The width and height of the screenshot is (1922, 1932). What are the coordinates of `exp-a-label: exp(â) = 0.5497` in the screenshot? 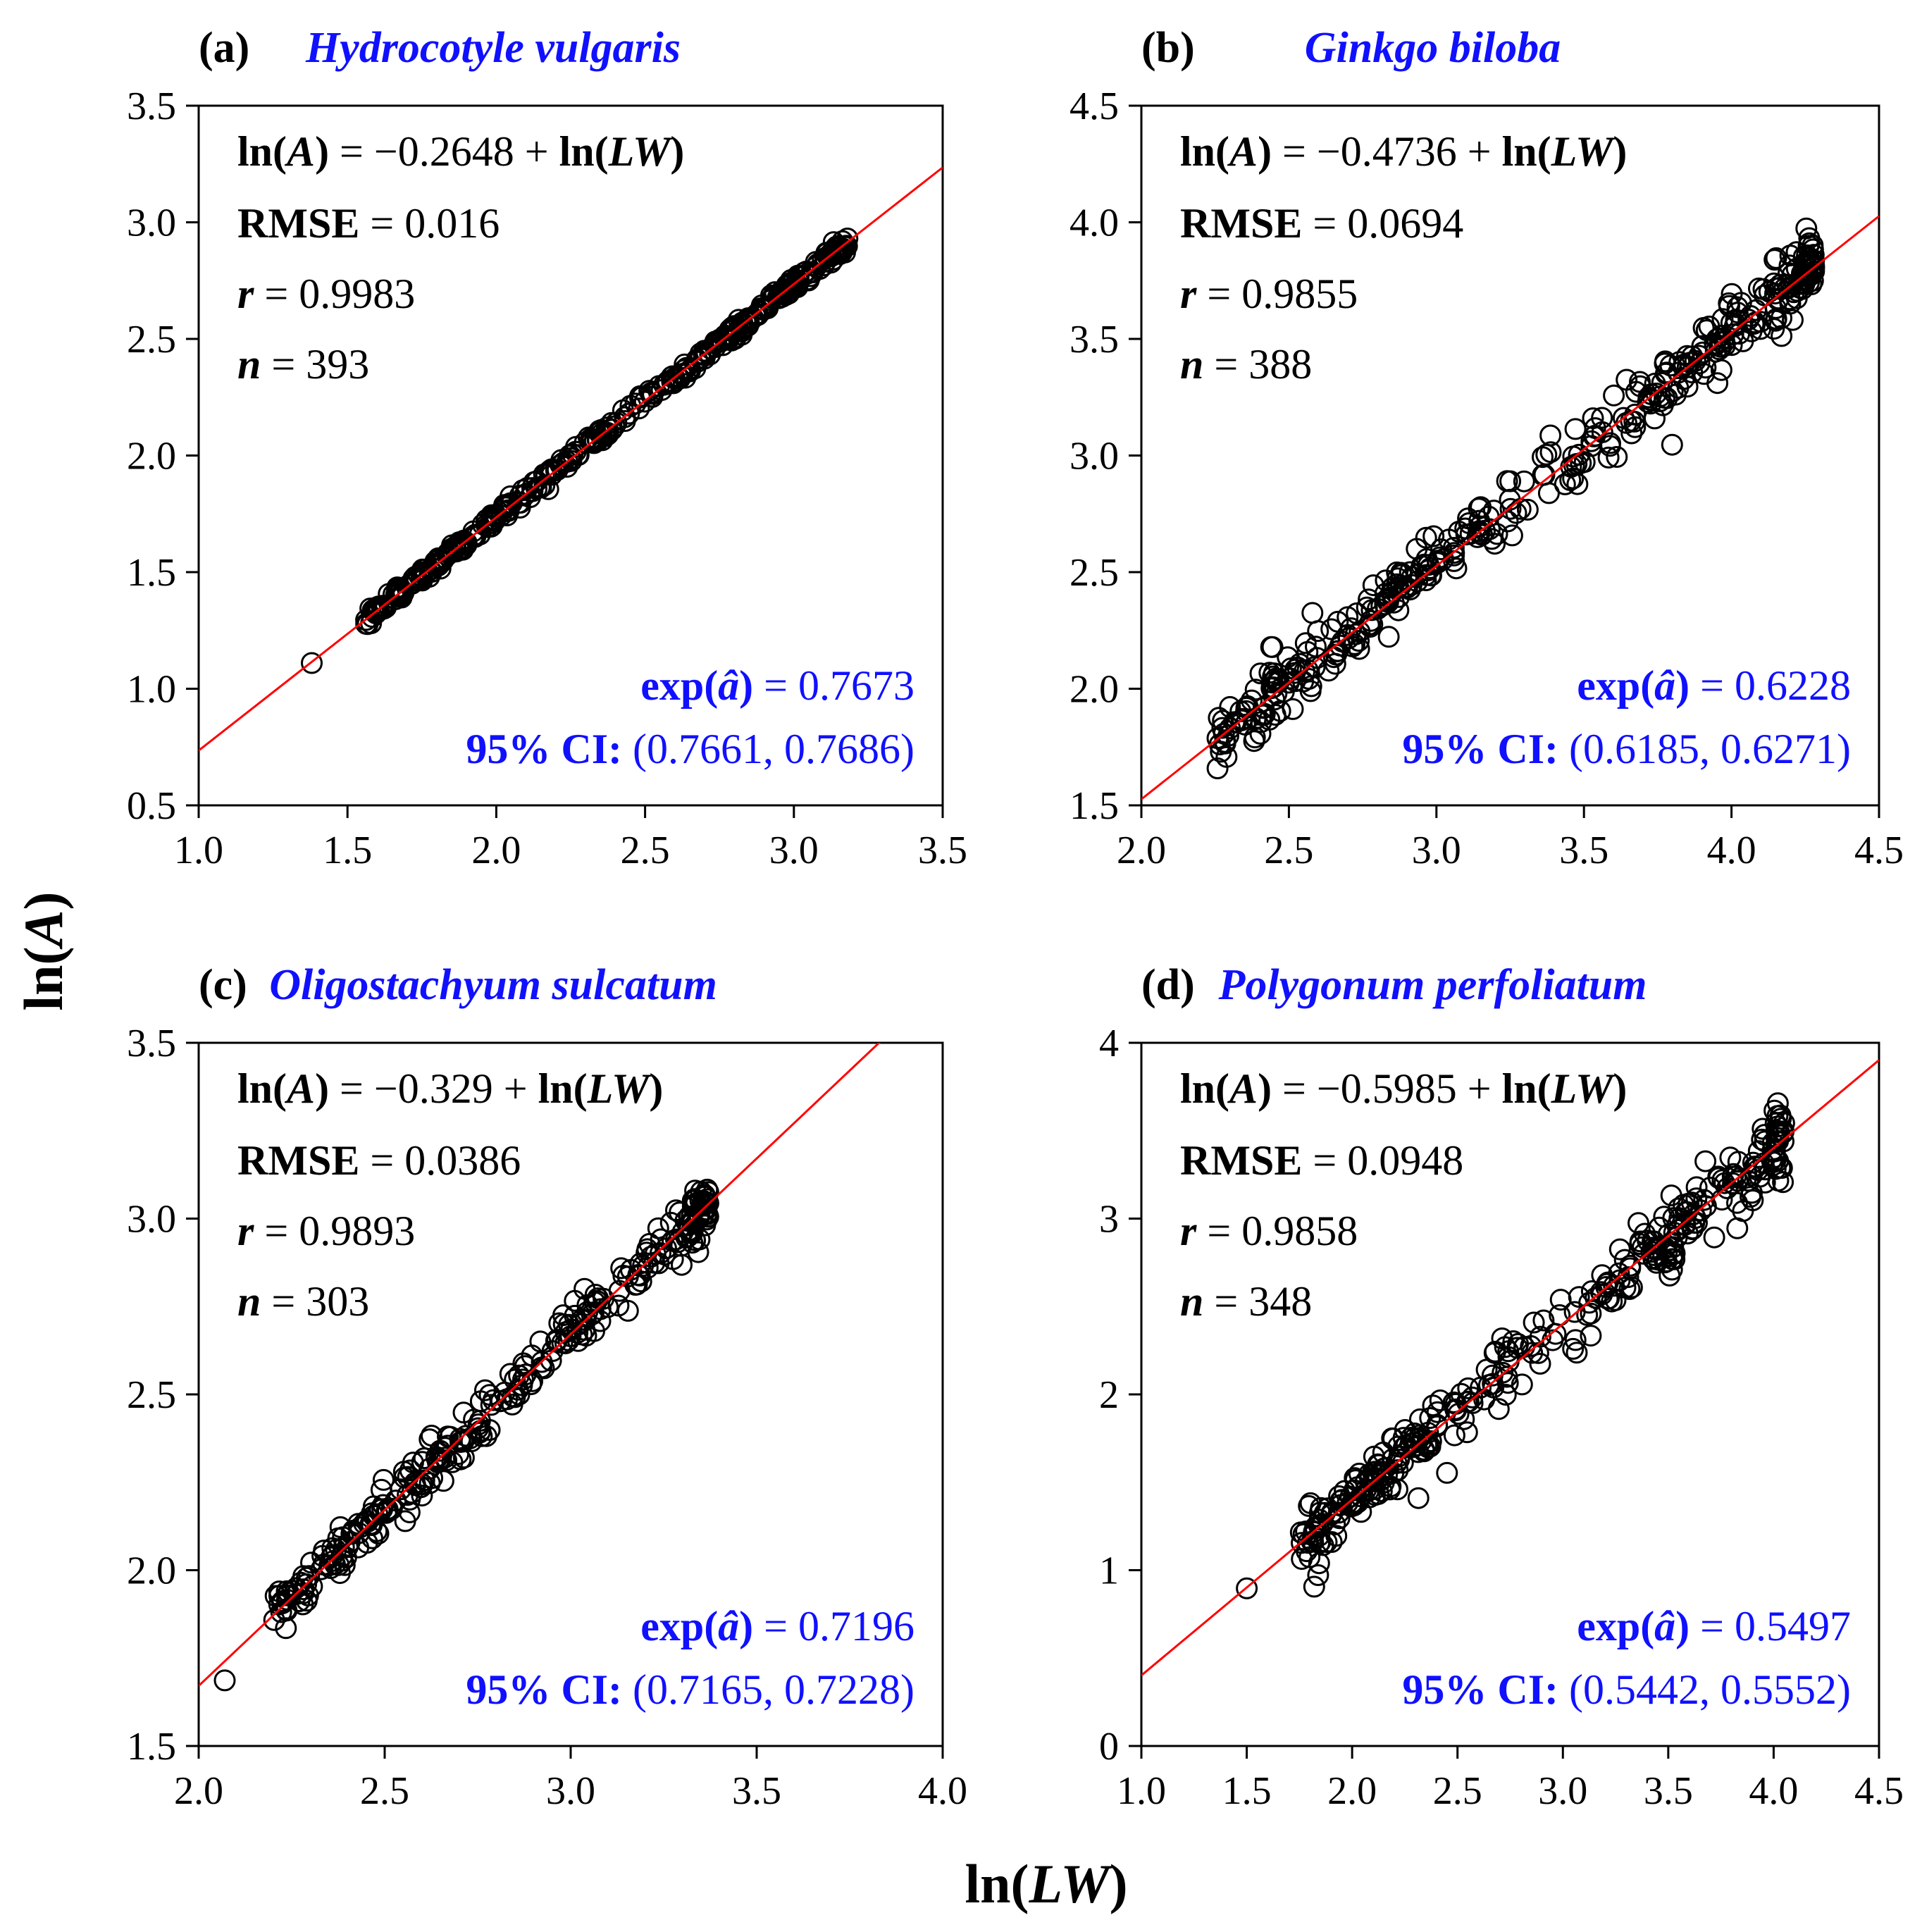 It's located at (1714, 1626).